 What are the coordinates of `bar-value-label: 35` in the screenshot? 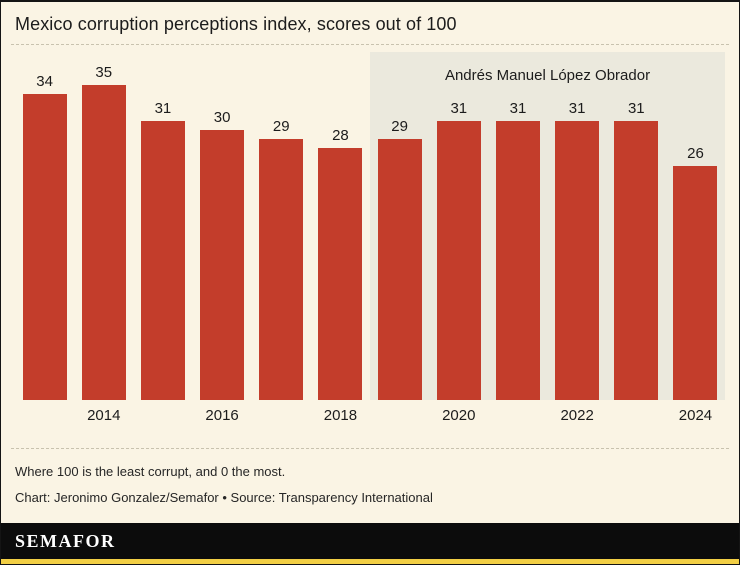 It's located at (104, 72).